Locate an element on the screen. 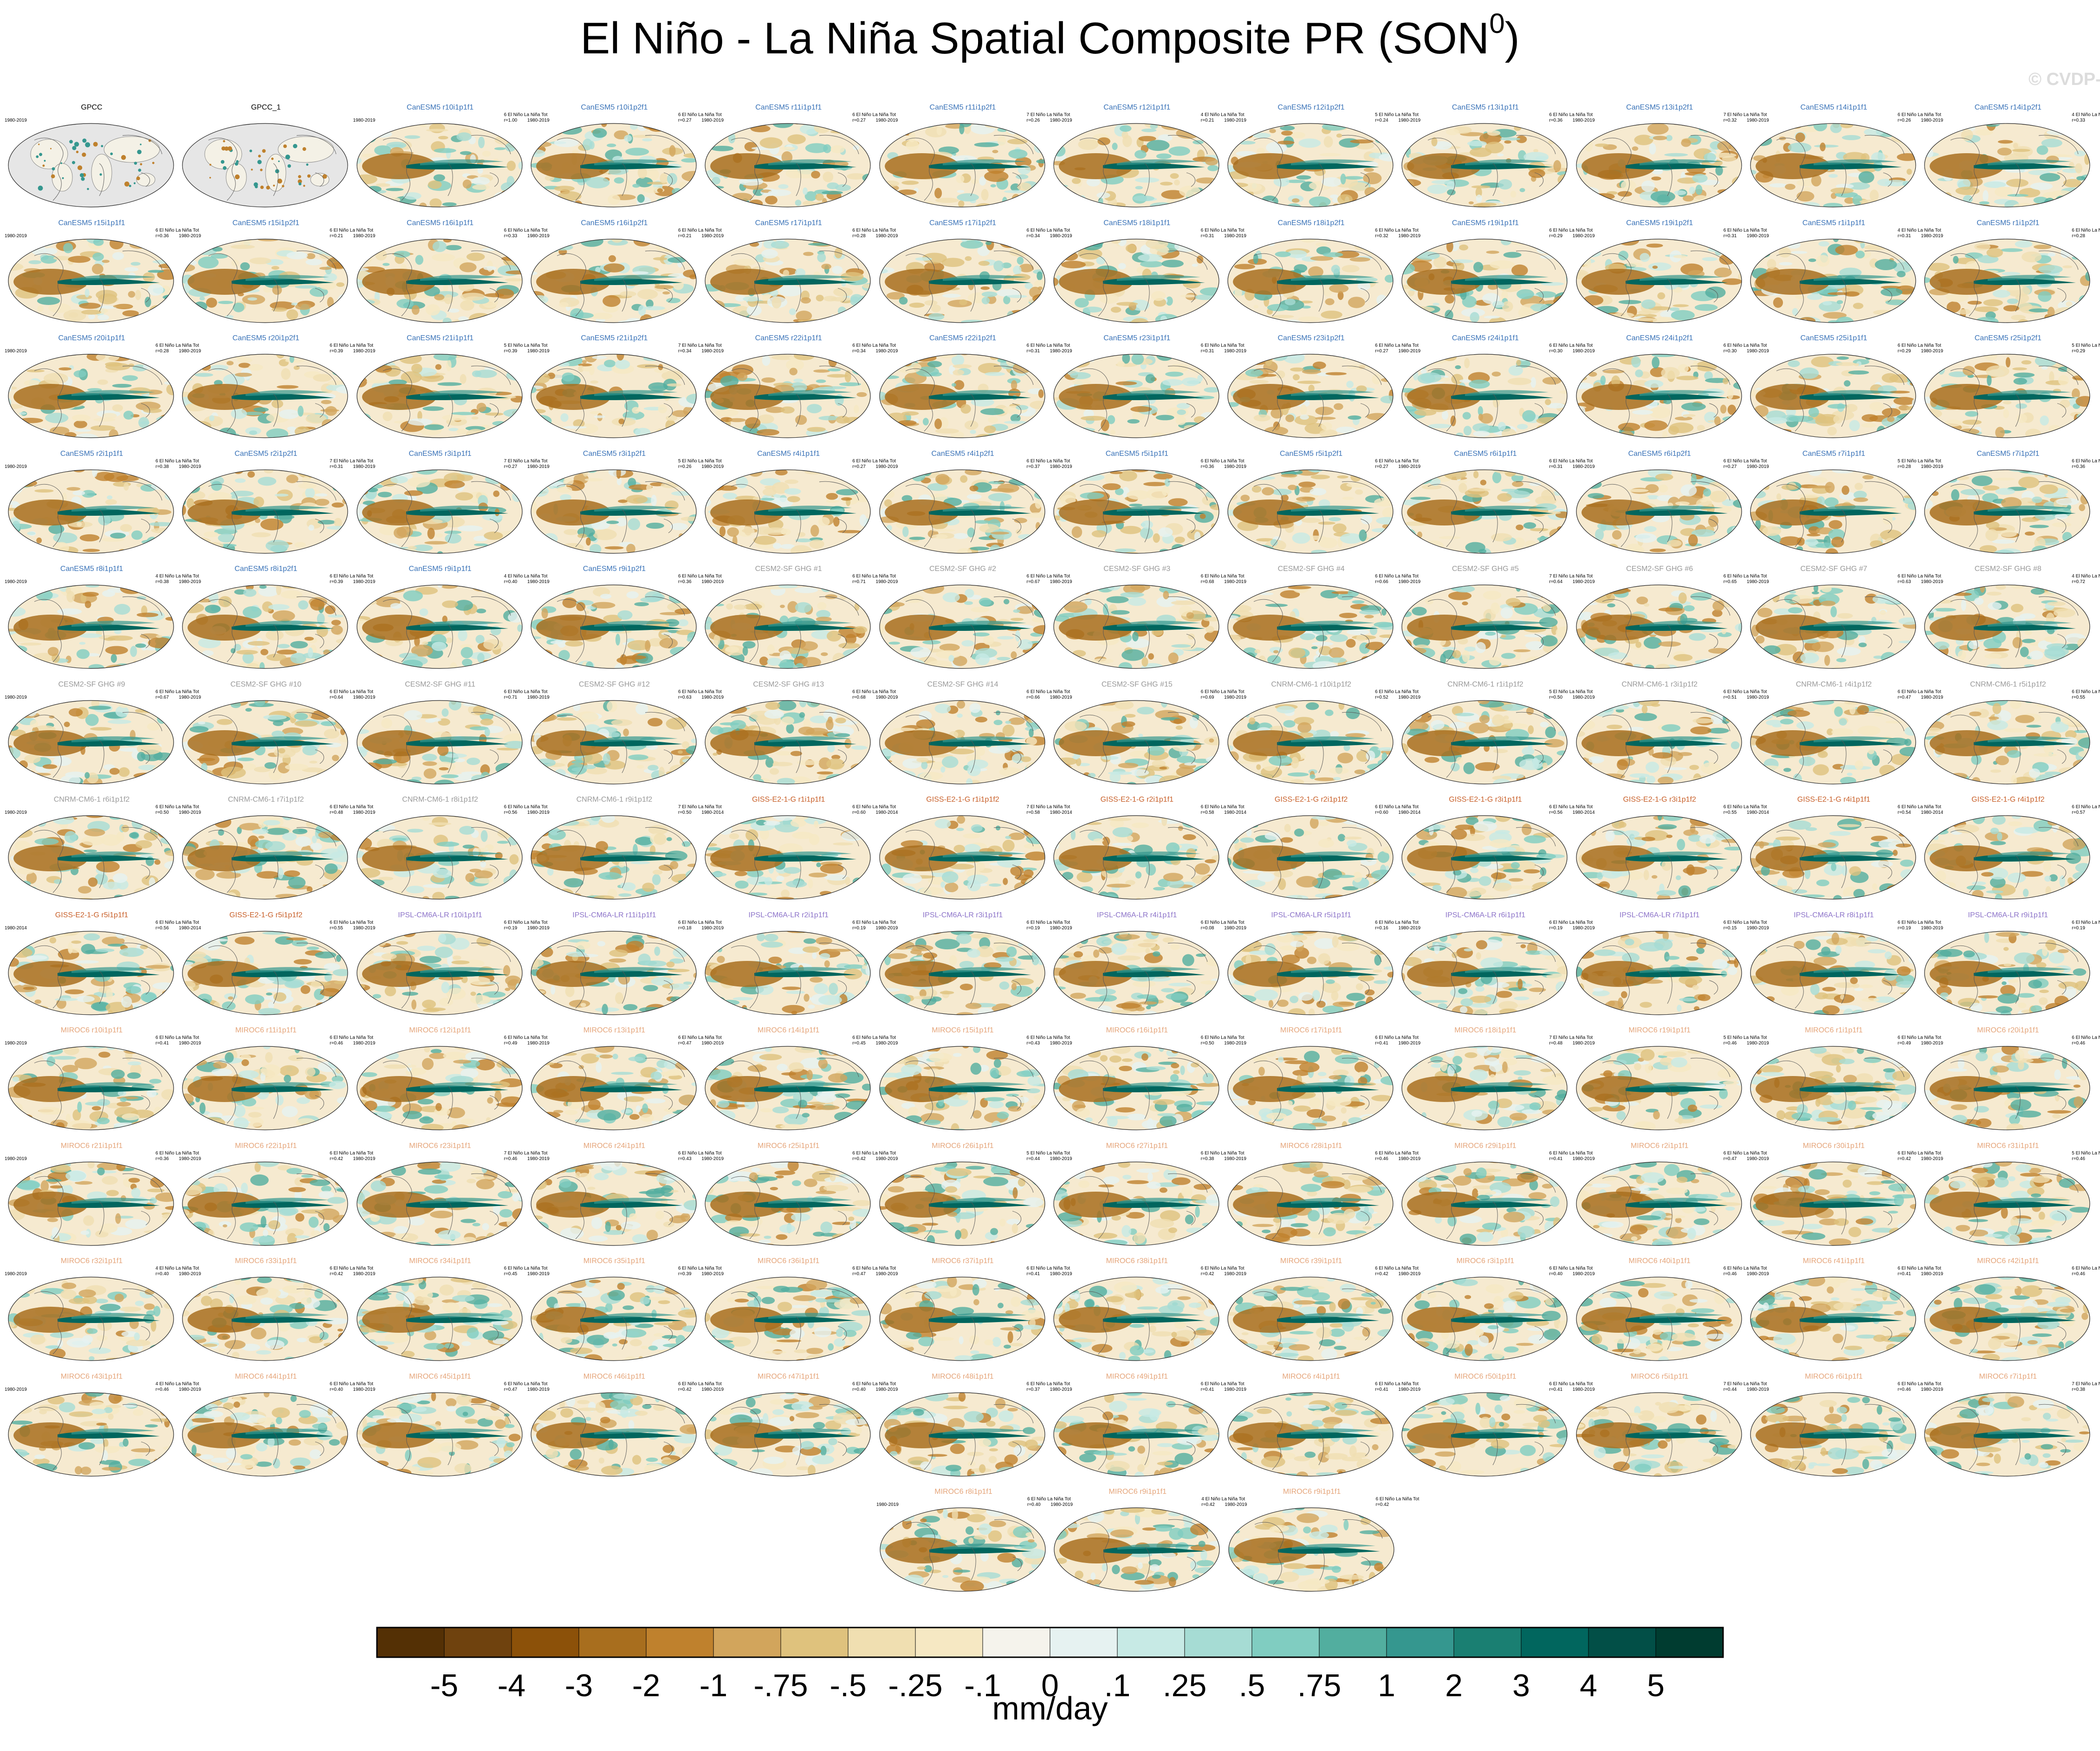 The width and height of the screenshot is (2100, 1751). panel-title: CanESM5 r16i1p2f1 is located at coordinates (614, 223).